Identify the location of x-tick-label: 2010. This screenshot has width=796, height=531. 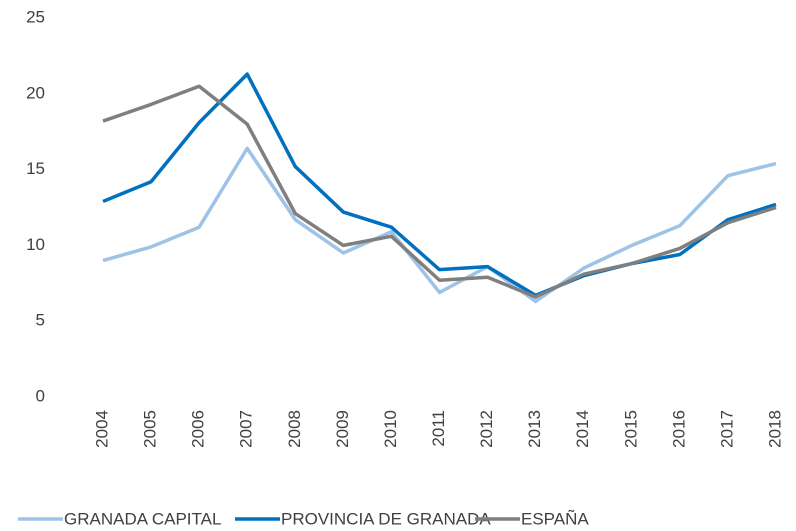
(390, 429).